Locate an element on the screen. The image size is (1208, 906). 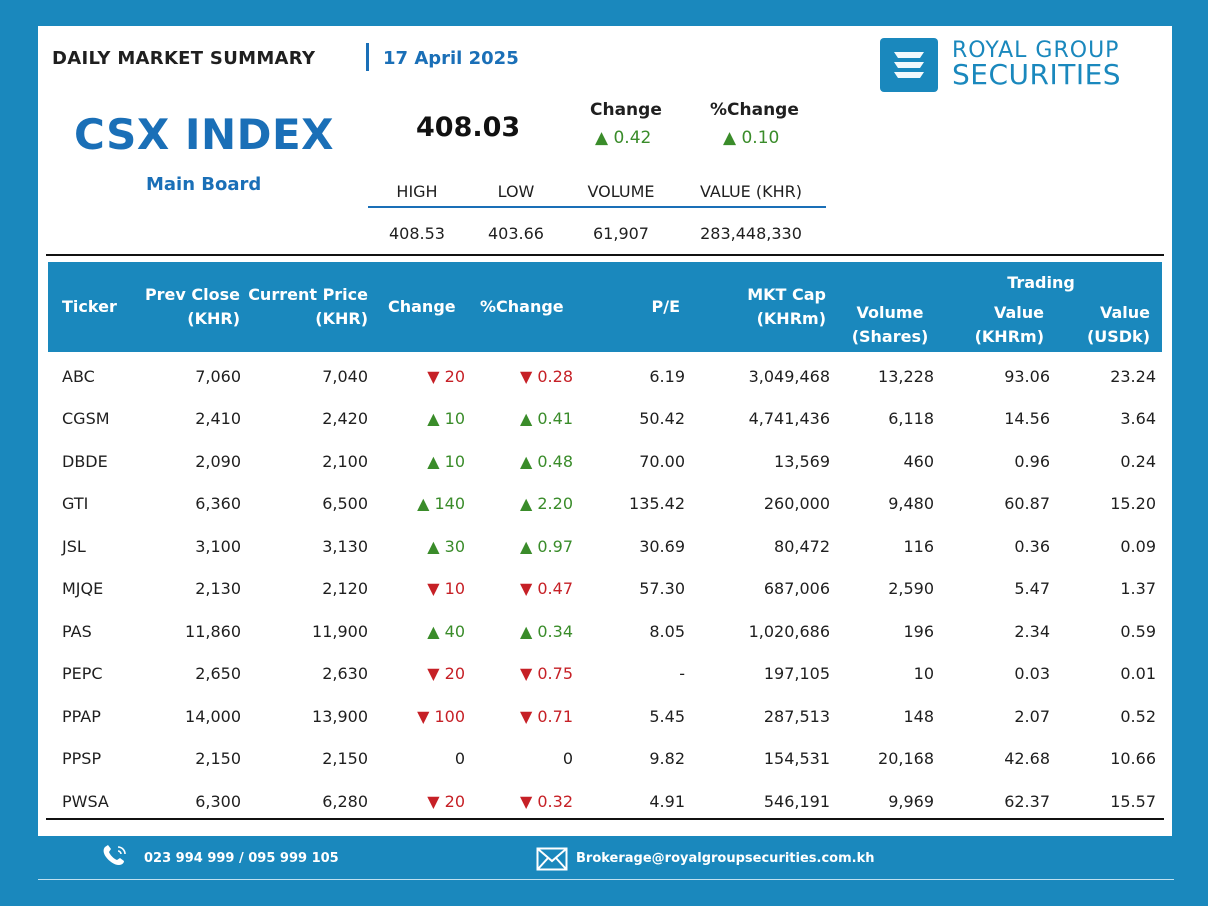
company-logo: ROYAL GROUP SECURITIES is located at coordinates (1015, 66).